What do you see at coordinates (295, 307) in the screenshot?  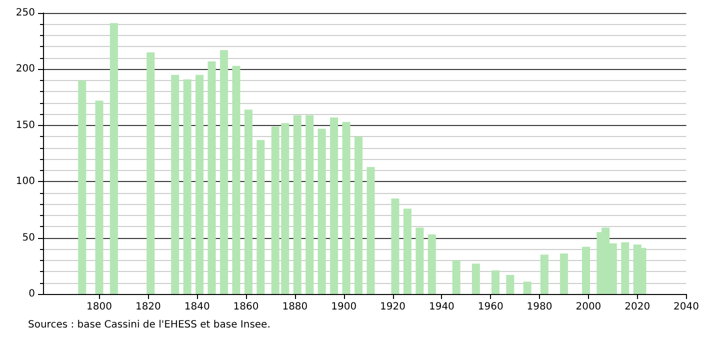 I see `x-tick-label: 1880` at bounding box center [295, 307].